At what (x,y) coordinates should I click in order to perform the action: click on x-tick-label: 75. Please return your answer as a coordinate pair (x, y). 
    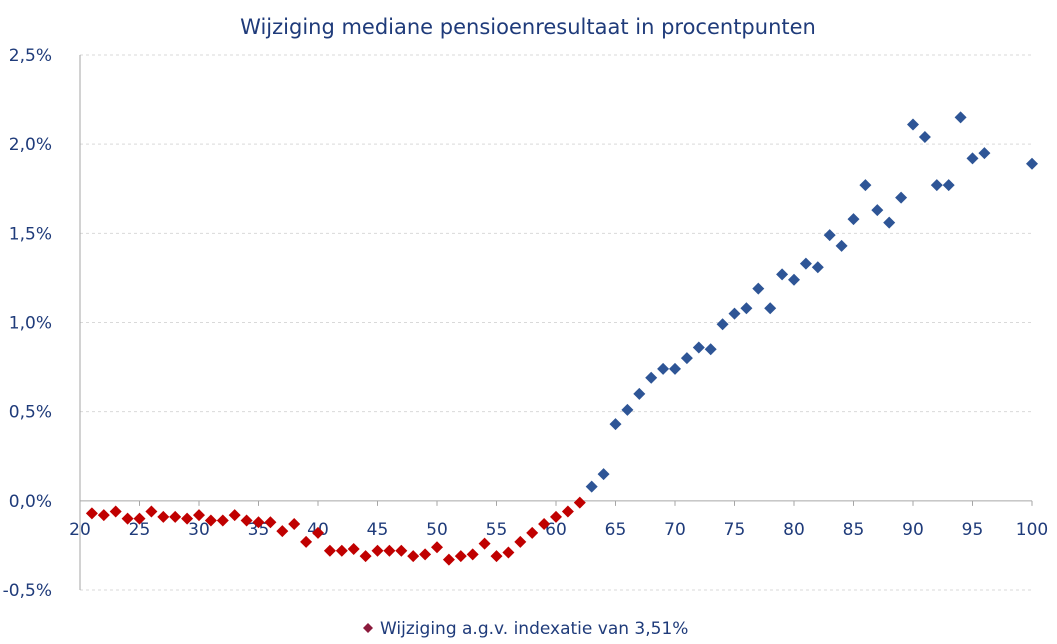
    Looking at the image, I should click on (735, 530).